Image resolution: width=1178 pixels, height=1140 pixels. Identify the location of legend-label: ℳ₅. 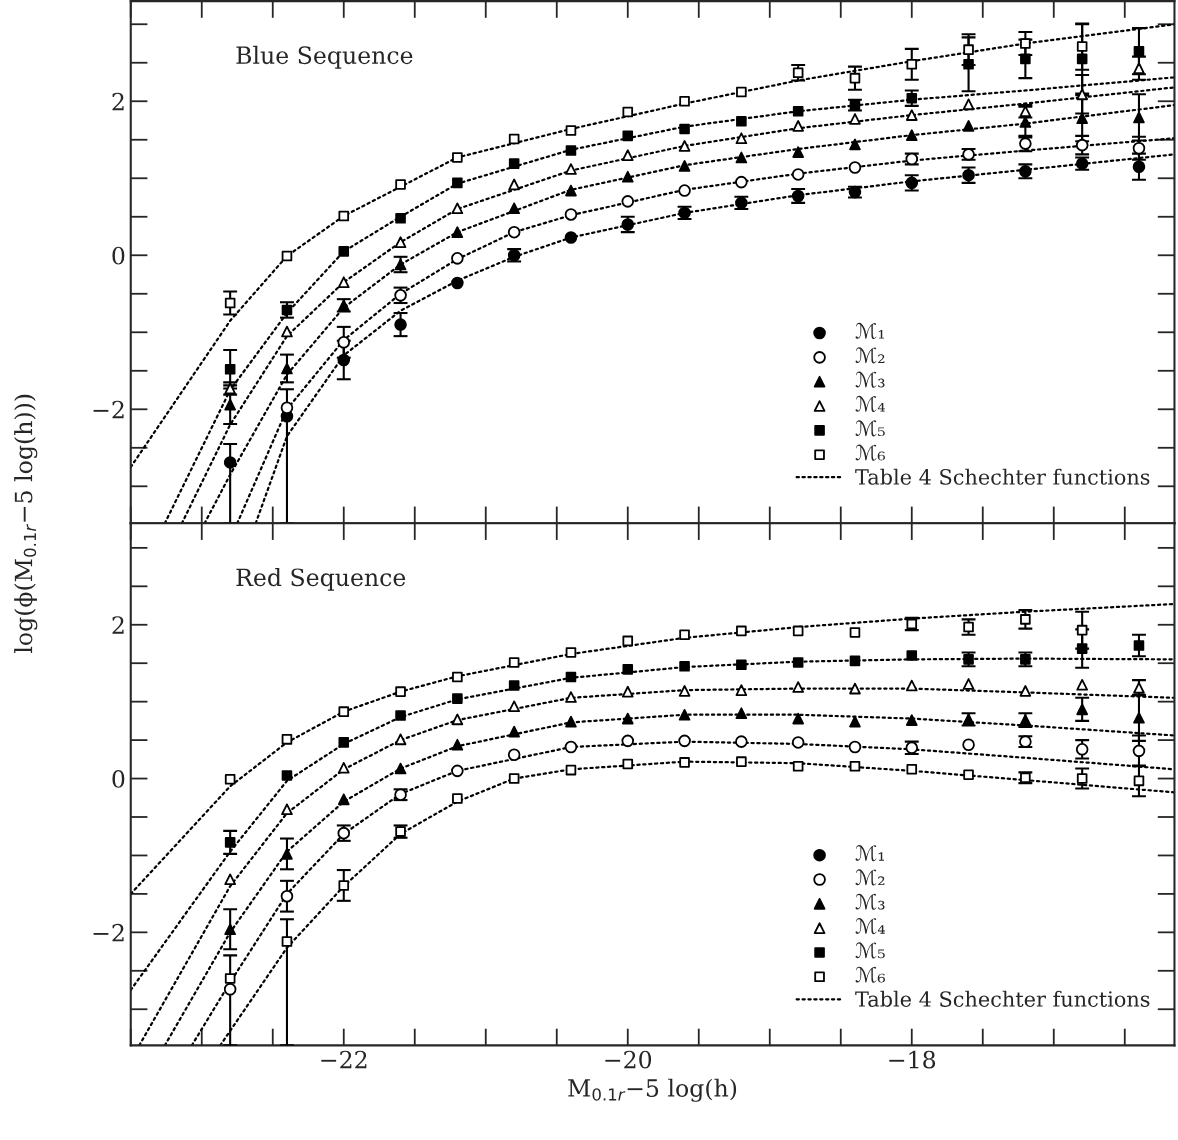
(870, 950).